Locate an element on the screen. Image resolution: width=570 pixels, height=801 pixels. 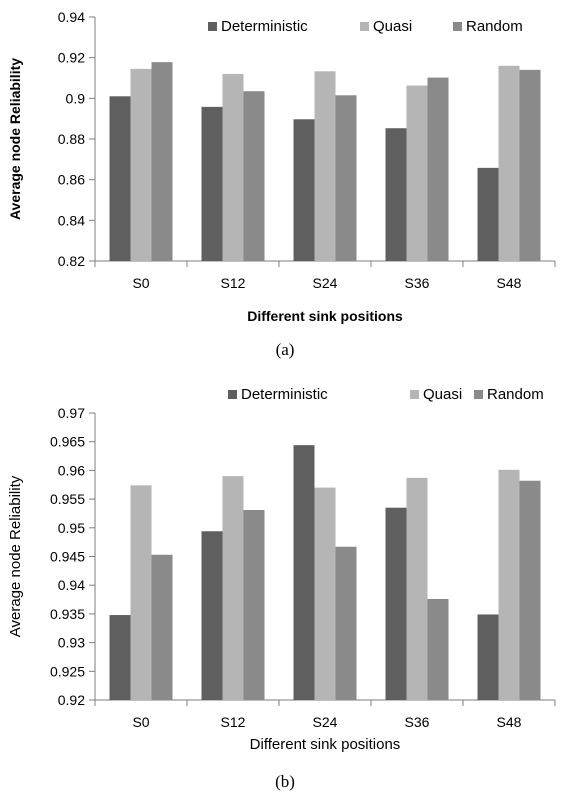
y-tick-label: 0.925 is located at coordinates (67, 671).